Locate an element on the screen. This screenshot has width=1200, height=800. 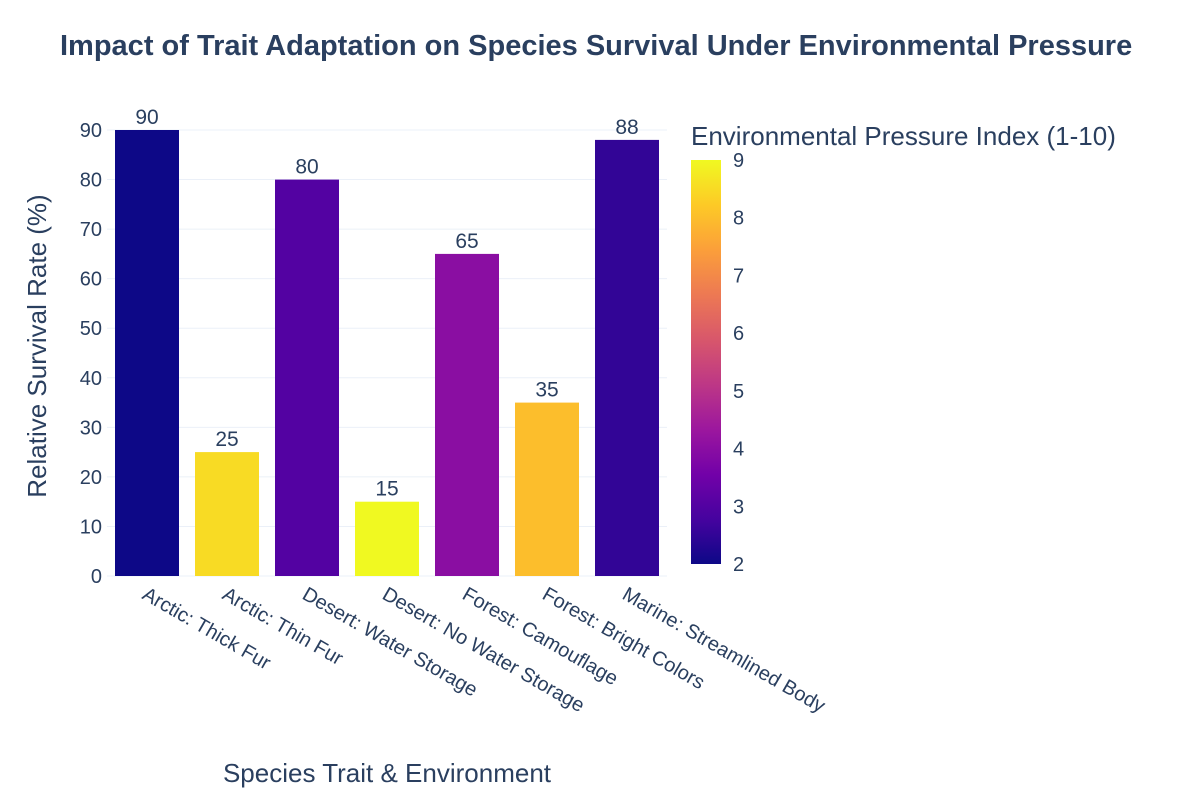
colorbar-tick-label: 5 is located at coordinates (738, 392).